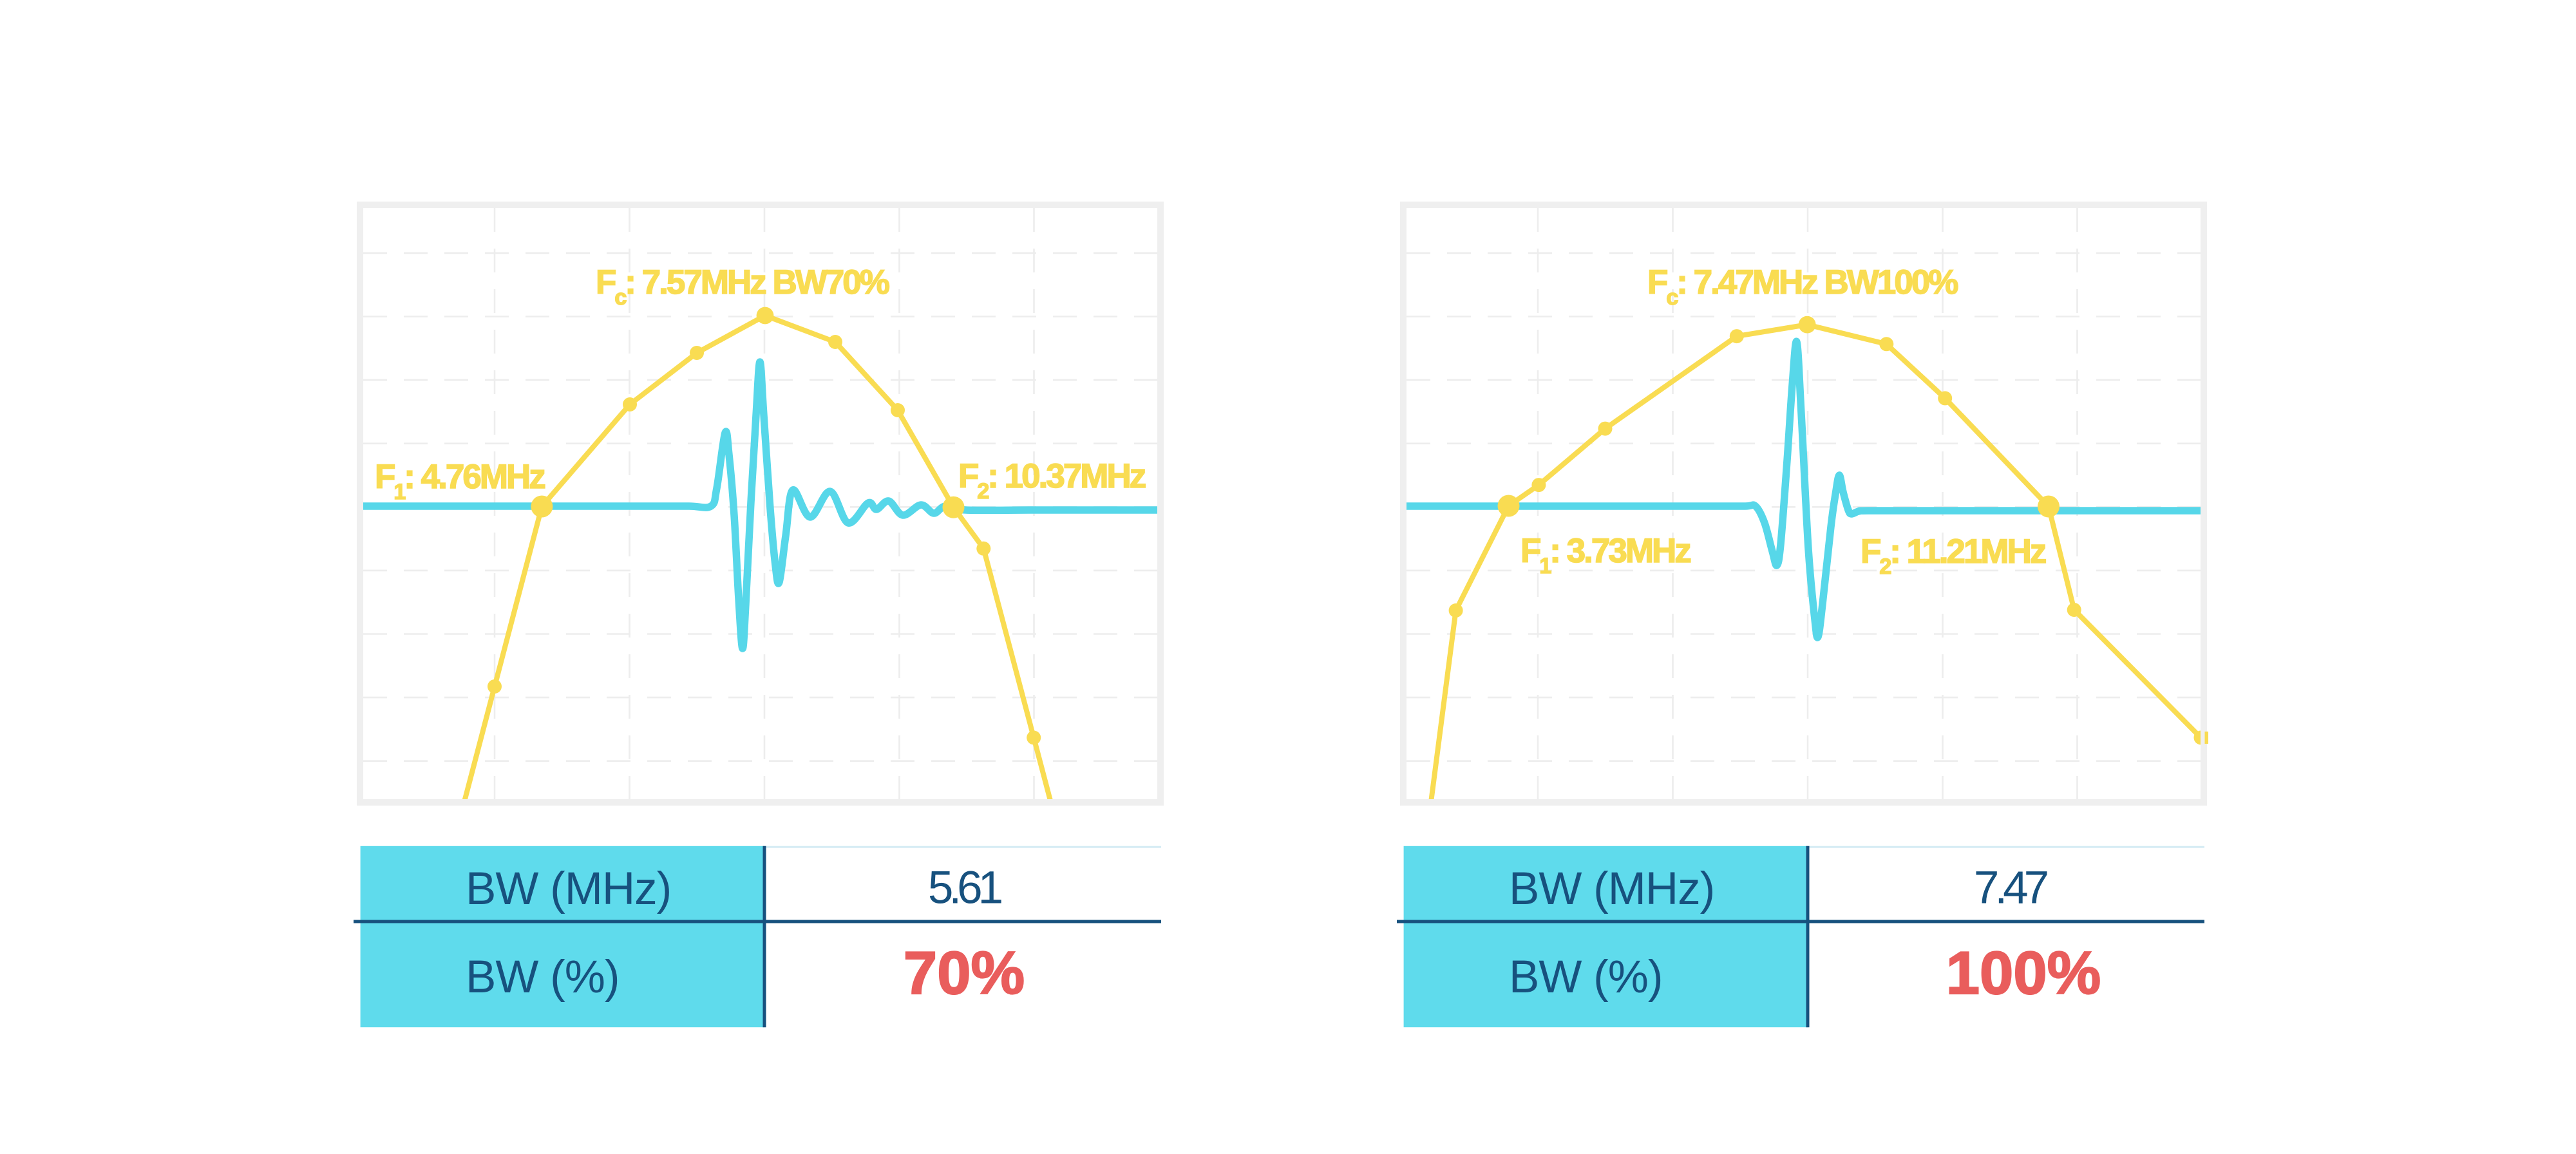 The width and height of the screenshot is (2576, 1154). I want to click on svg-text: 70%, so click(965, 973).